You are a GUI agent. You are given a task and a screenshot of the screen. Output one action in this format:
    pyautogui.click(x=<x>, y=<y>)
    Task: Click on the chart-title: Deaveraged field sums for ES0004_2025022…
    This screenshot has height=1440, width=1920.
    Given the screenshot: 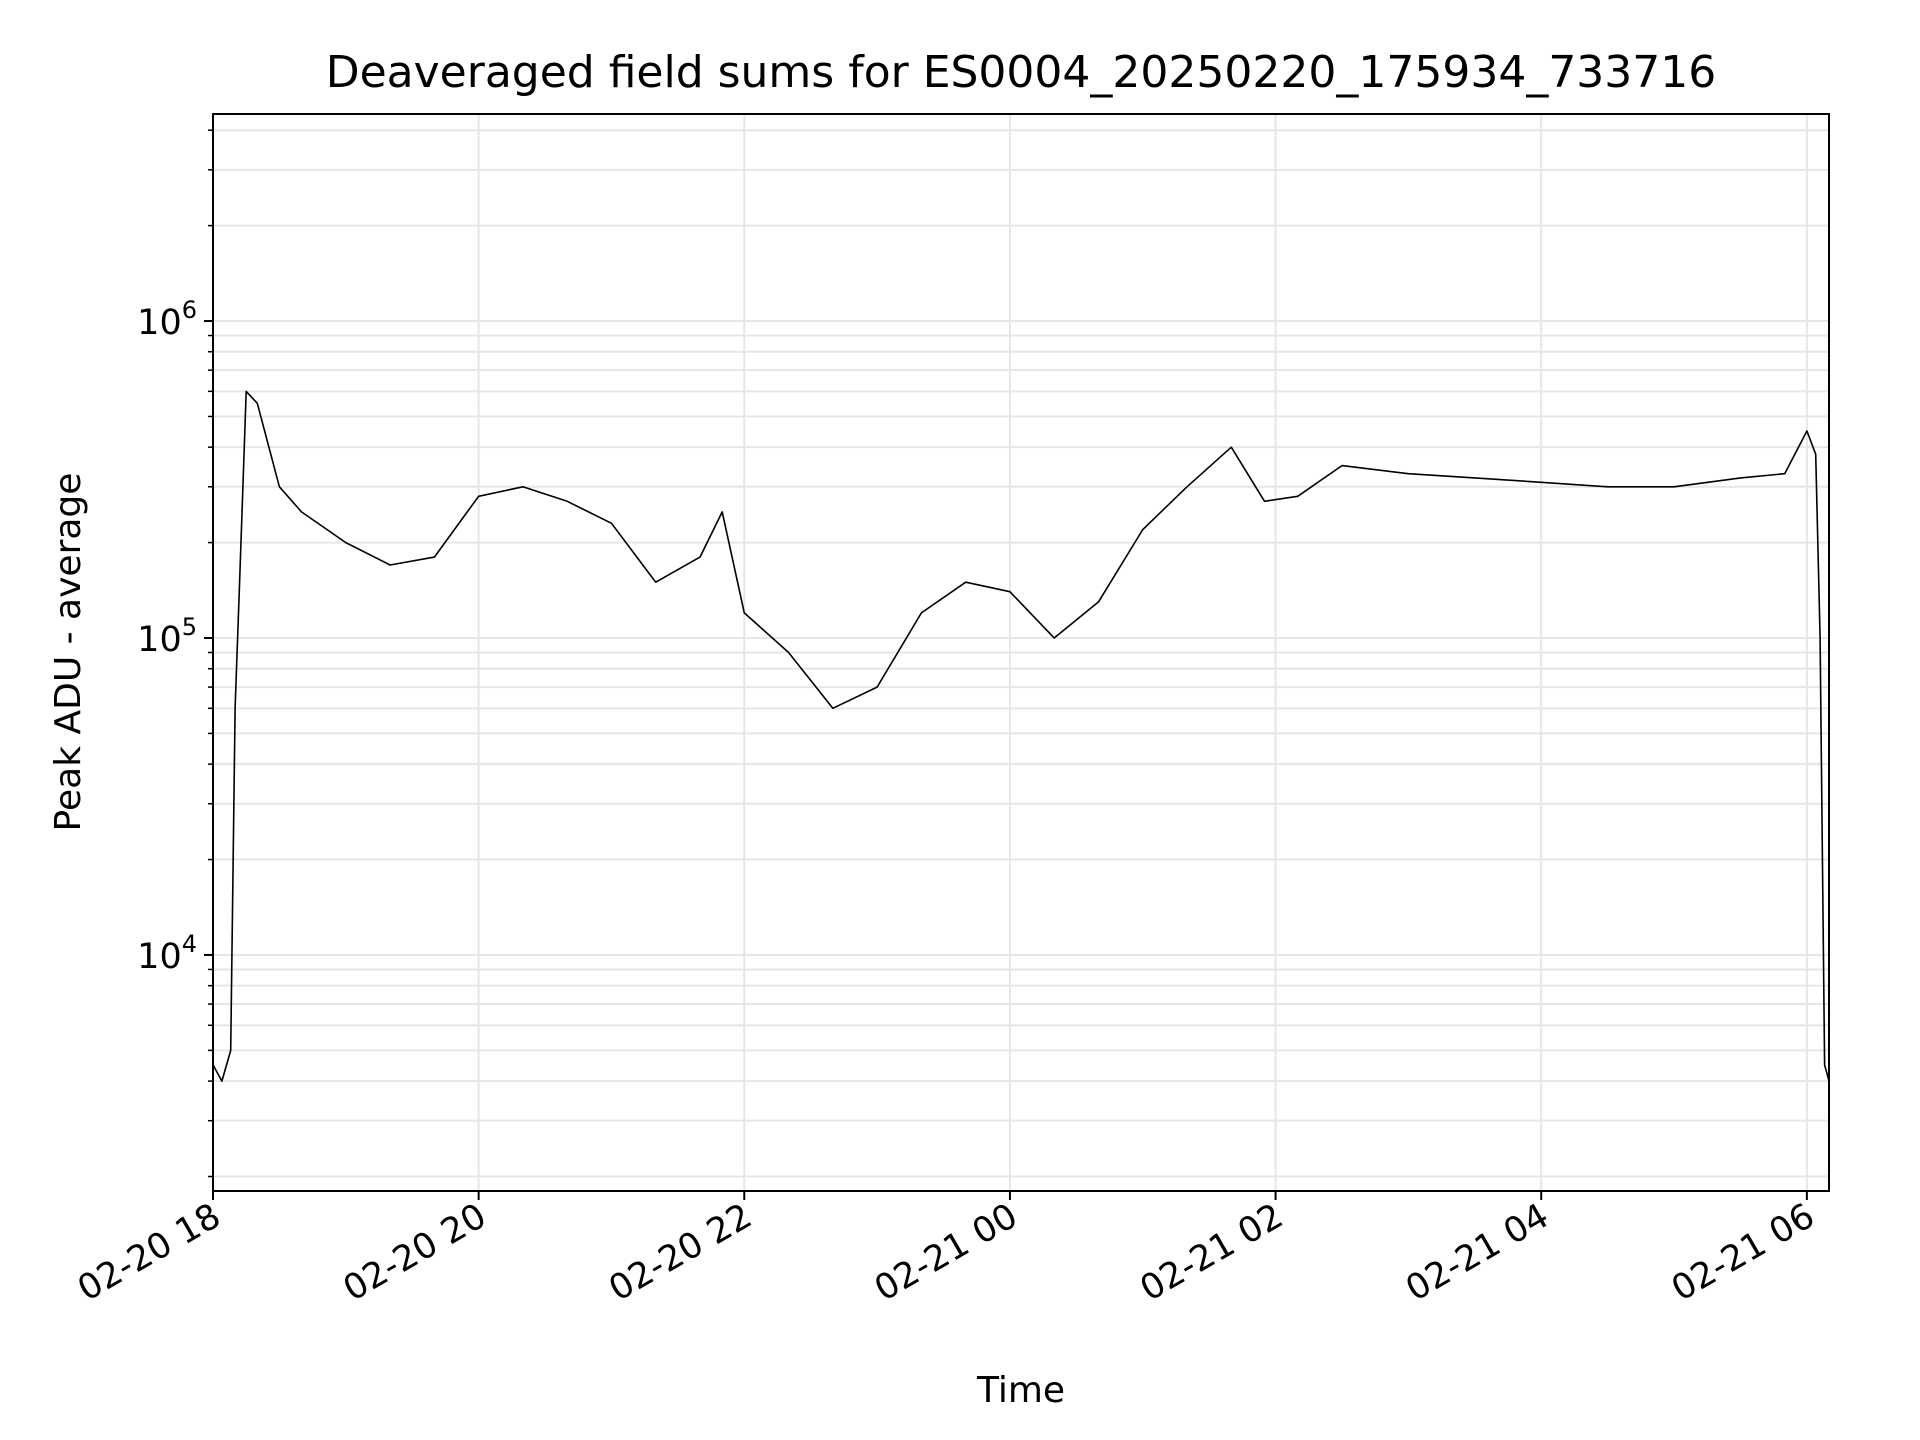 What is the action you would take?
    pyautogui.click(x=1021, y=72)
    